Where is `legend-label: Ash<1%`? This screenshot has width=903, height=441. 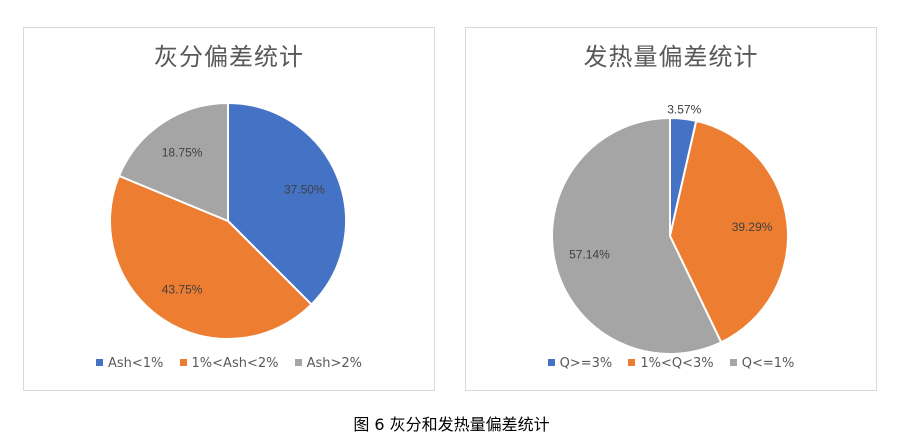
legend-label: Ash<1% is located at coordinates (135, 363).